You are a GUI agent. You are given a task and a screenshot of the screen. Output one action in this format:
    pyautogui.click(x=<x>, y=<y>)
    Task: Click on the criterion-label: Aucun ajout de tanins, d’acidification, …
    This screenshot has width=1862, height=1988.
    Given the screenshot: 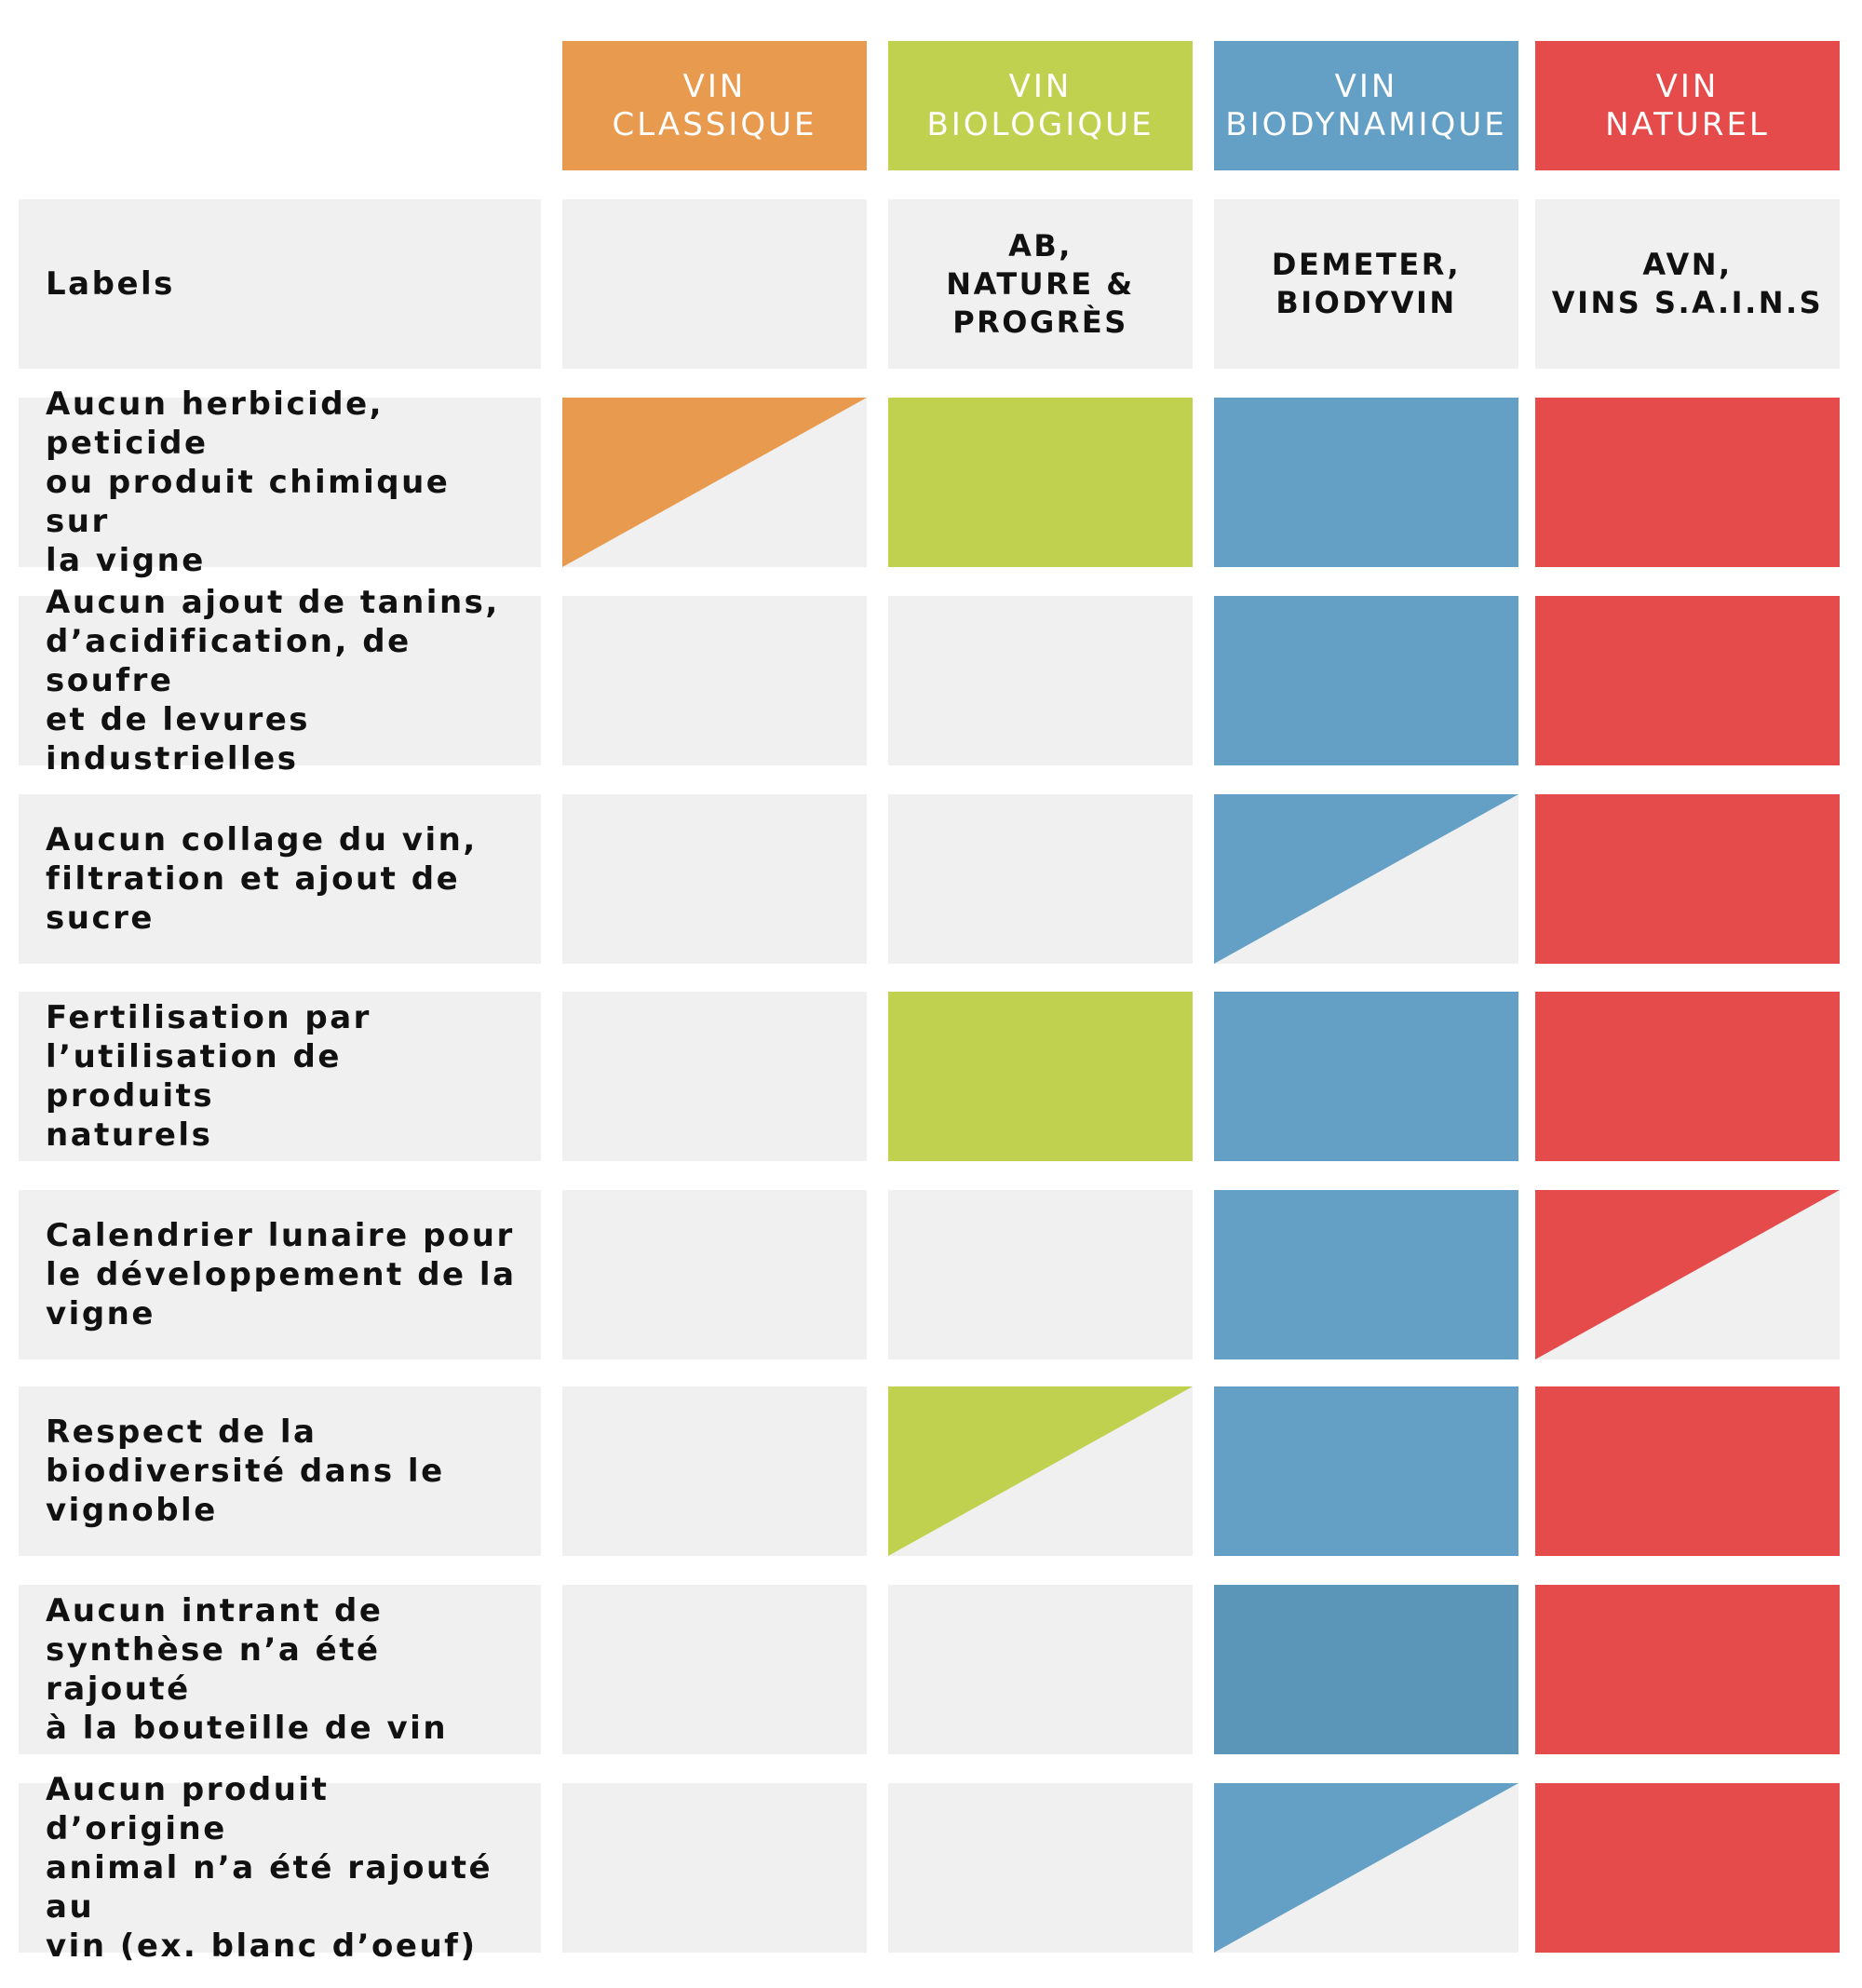 What is the action you would take?
    pyautogui.click(x=280, y=681)
    